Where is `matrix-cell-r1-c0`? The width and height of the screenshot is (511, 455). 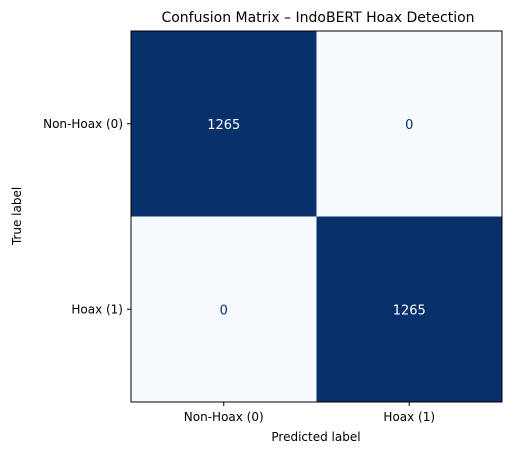
matrix-cell-r1-c0 is located at coordinates (224, 309).